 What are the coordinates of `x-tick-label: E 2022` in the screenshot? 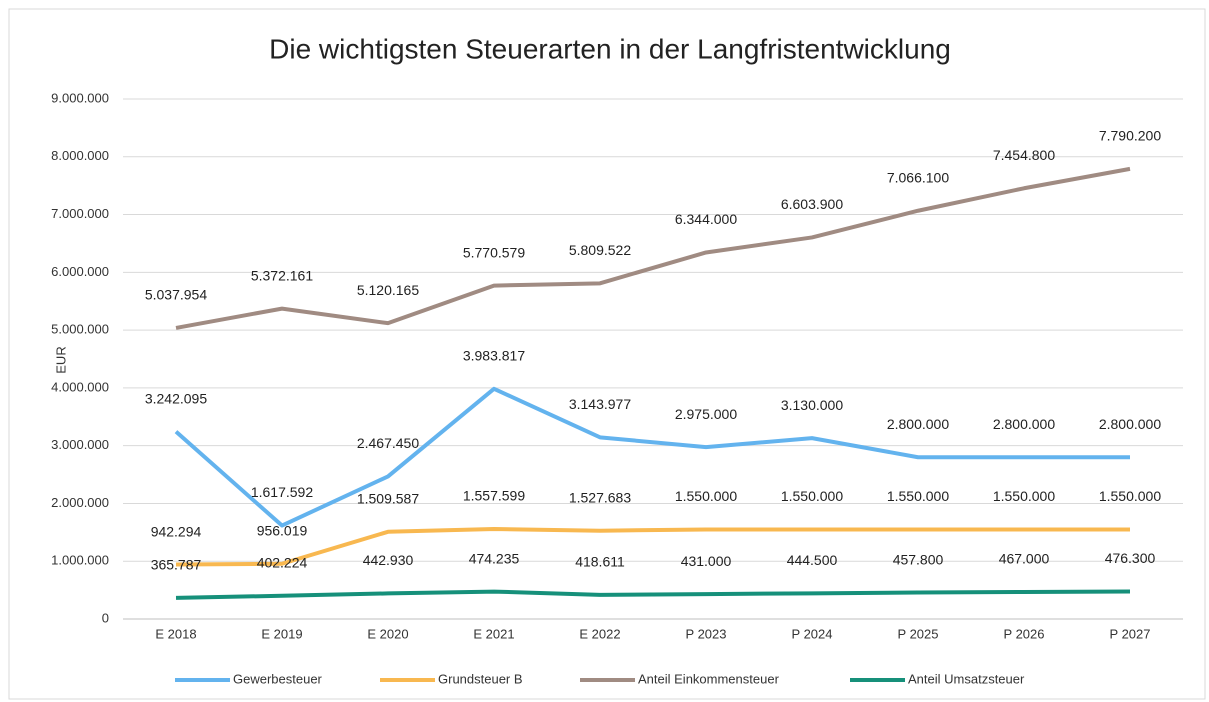 It's located at (599, 633).